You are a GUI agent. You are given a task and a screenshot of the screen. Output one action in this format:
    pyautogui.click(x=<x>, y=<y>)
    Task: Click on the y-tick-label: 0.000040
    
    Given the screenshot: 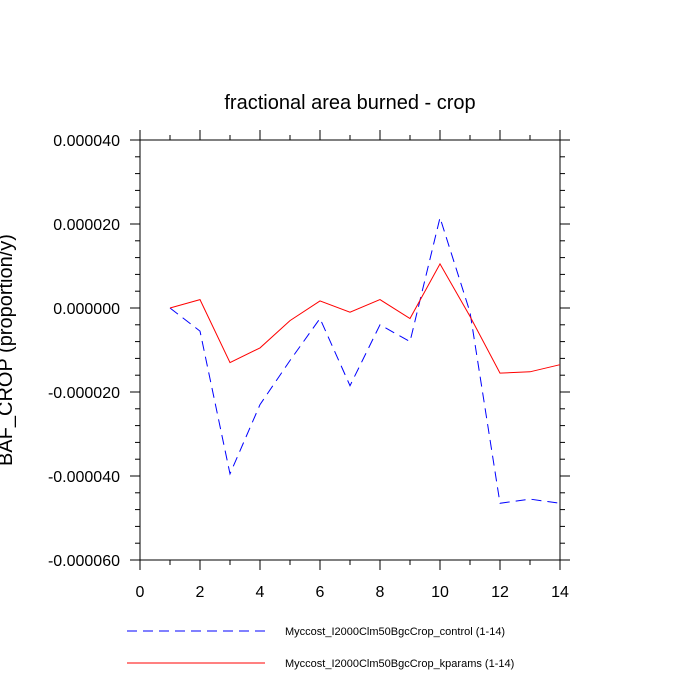 What is the action you would take?
    pyautogui.click(x=86, y=141)
    